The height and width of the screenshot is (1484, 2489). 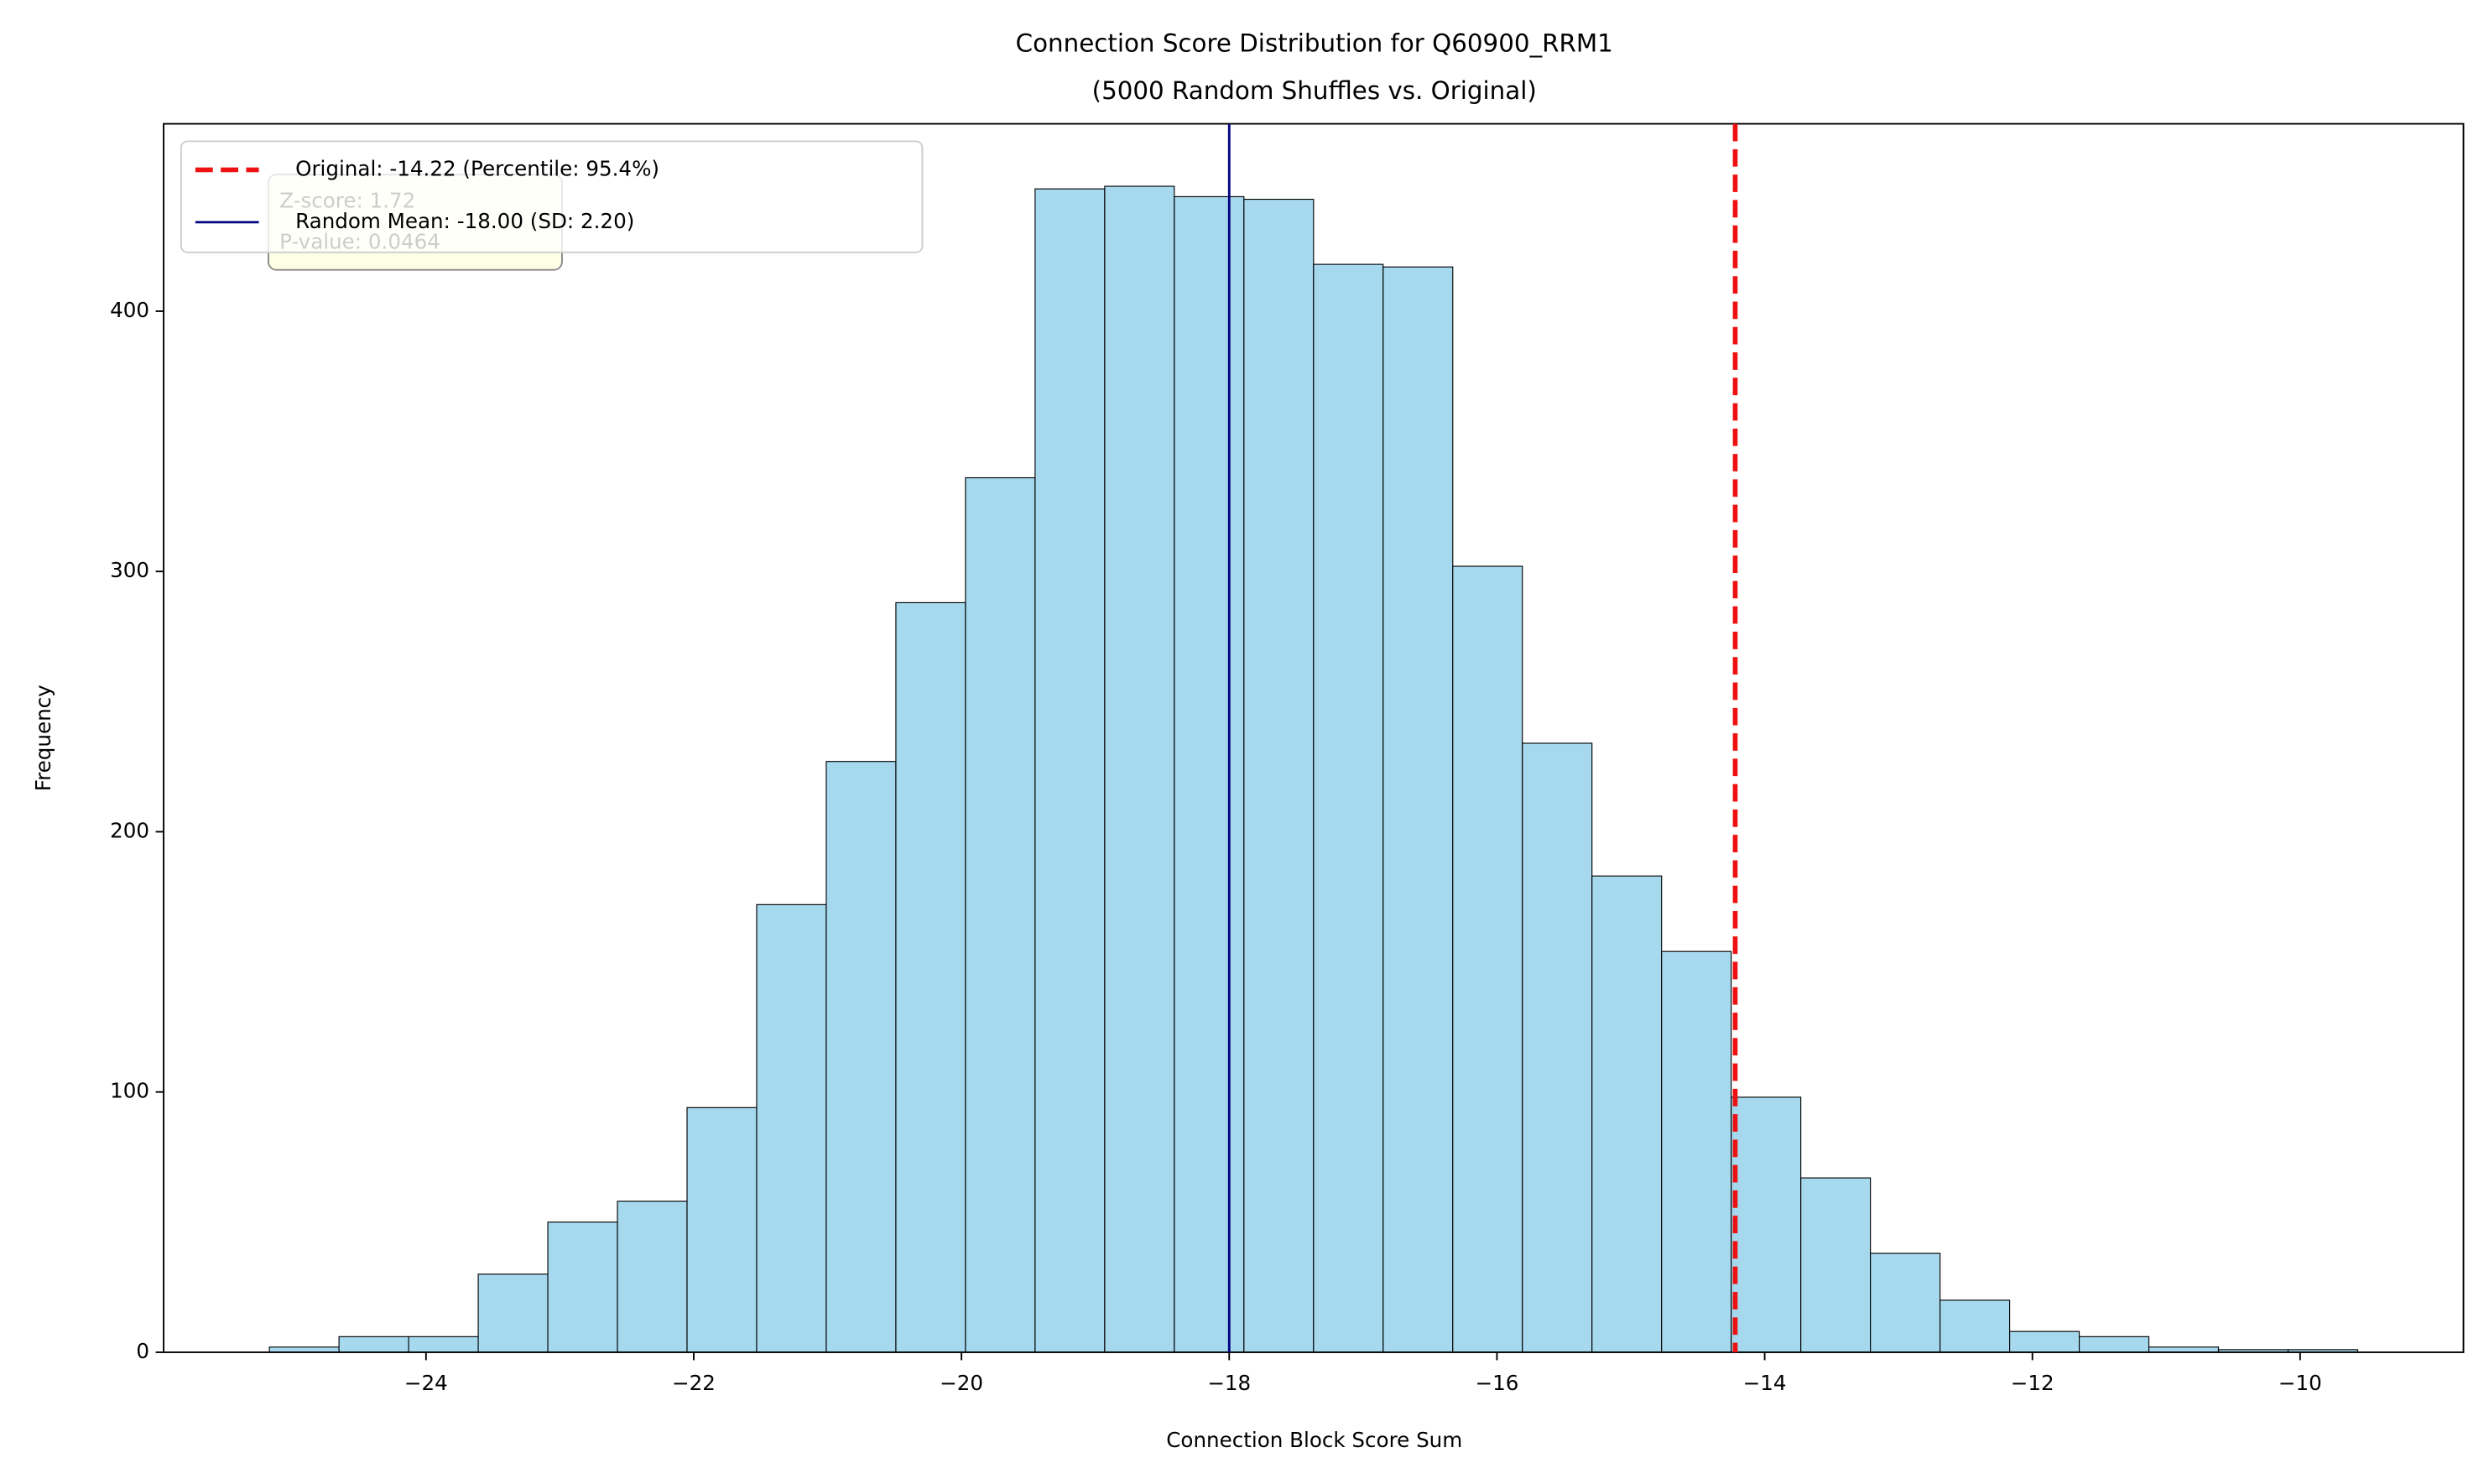 I want to click on x-tick-label: −22, so click(x=694, y=1383).